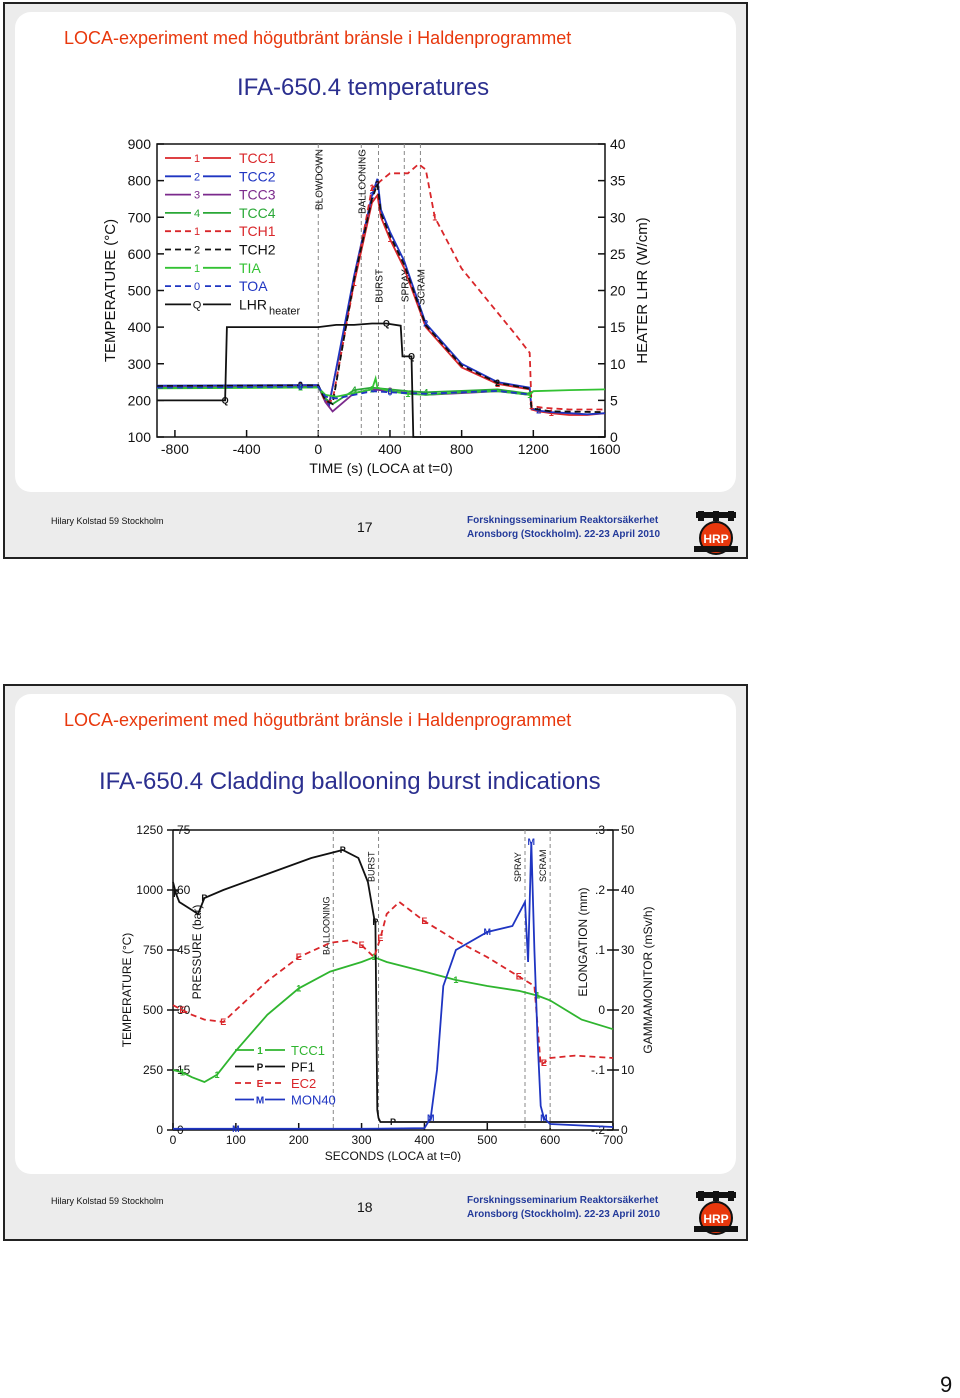  Describe the element at coordinates (614, 400) in the screenshot. I see `y2-tick-label: 5` at that location.